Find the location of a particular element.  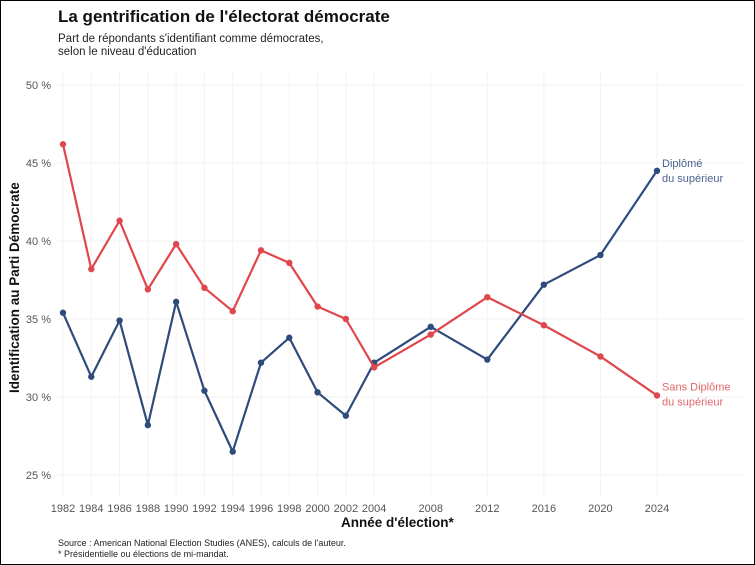

x-tick-label: 2016 is located at coordinates (544, 509).